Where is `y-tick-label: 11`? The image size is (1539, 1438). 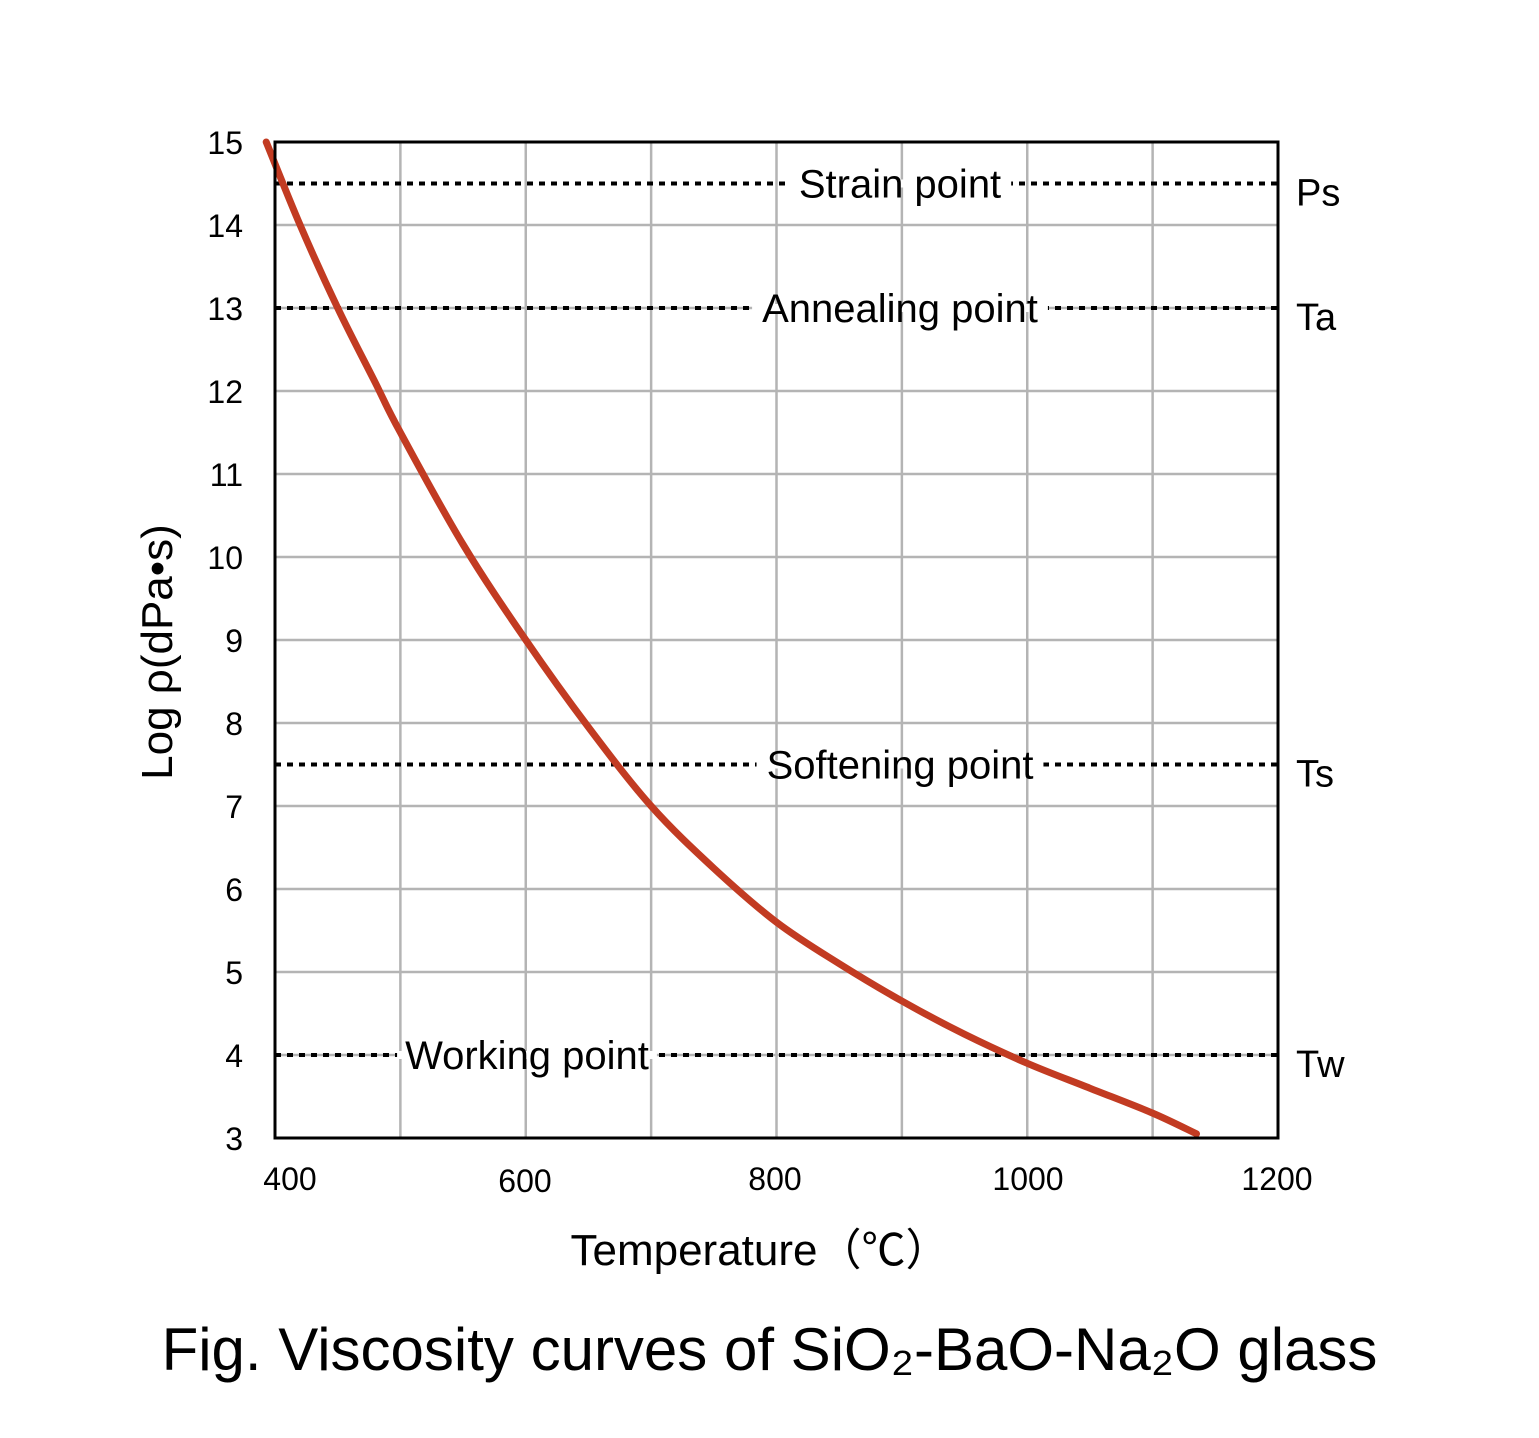 y-tick-label: 11 is located at coordinates (226, 475).